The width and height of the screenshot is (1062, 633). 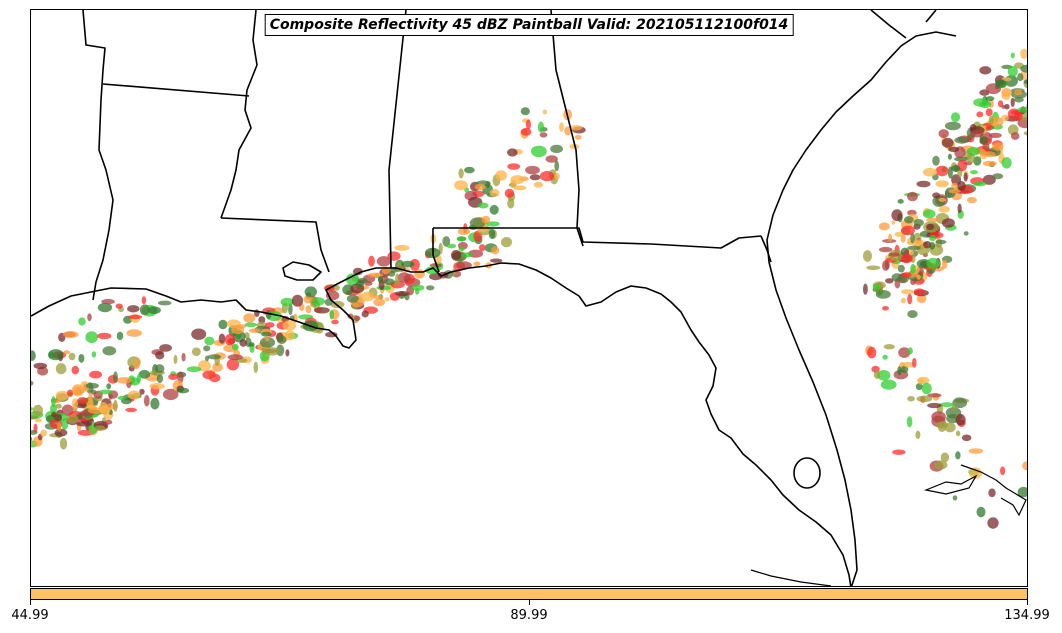 I want to click on bahamas-island, so click(x=950, y=484).